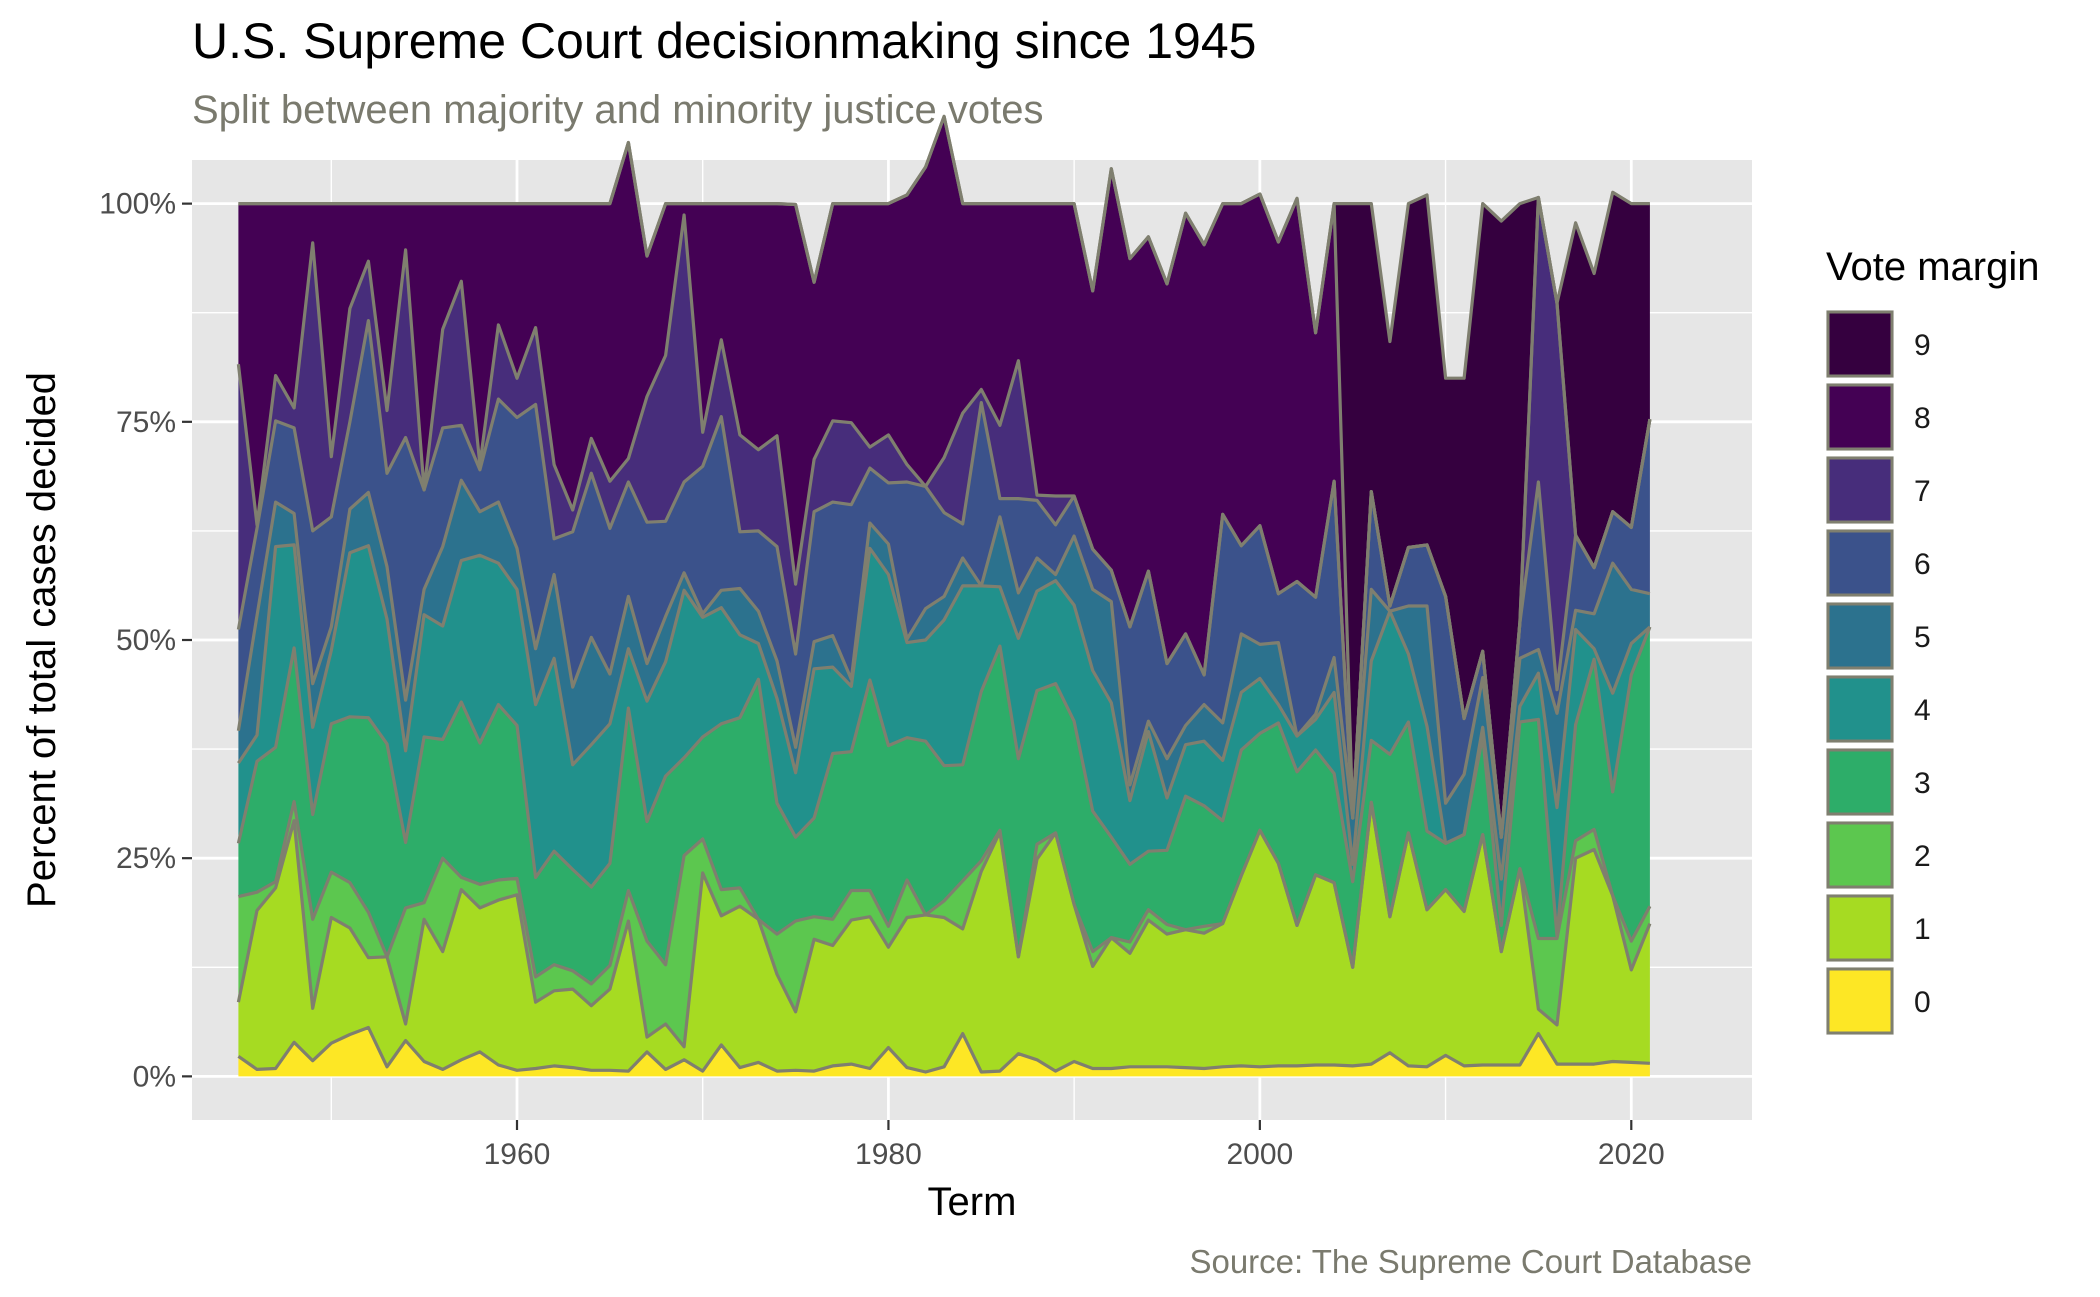  I want to click on x-tick-label: 1980, so click(888, 1154).